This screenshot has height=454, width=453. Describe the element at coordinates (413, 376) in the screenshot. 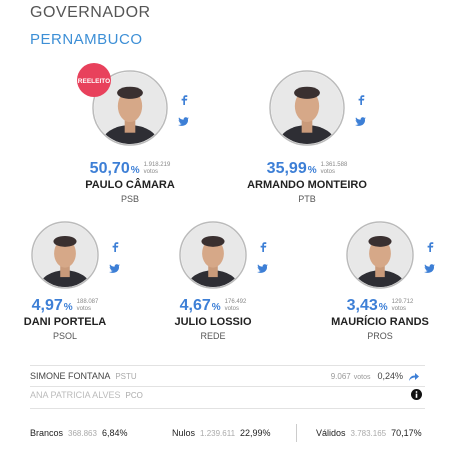

I see `share-icon` at that location.